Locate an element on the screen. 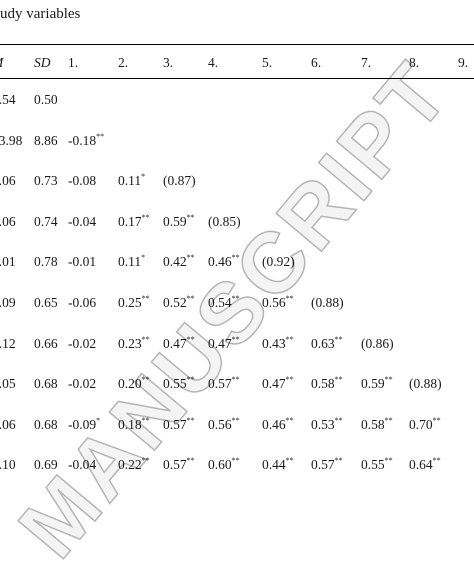  table-cell: -0.02 is located at coordinates (82, 384).